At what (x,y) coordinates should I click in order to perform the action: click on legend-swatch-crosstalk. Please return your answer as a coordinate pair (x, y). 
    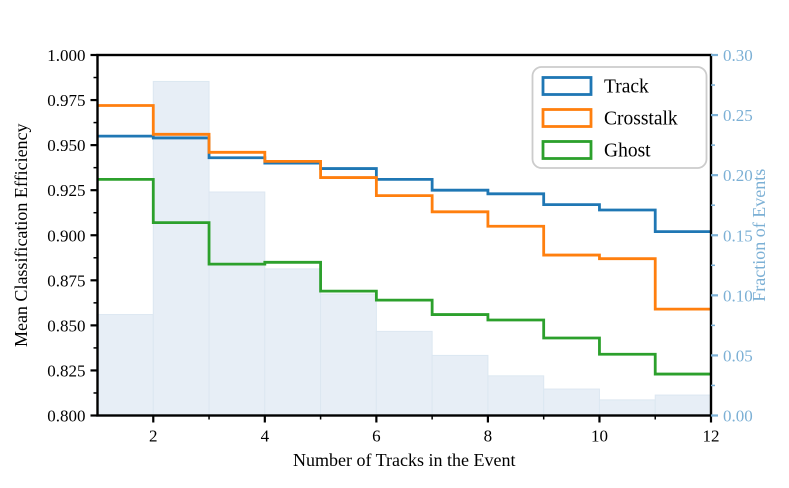
    Looking at the image, I should click on (567, 118).